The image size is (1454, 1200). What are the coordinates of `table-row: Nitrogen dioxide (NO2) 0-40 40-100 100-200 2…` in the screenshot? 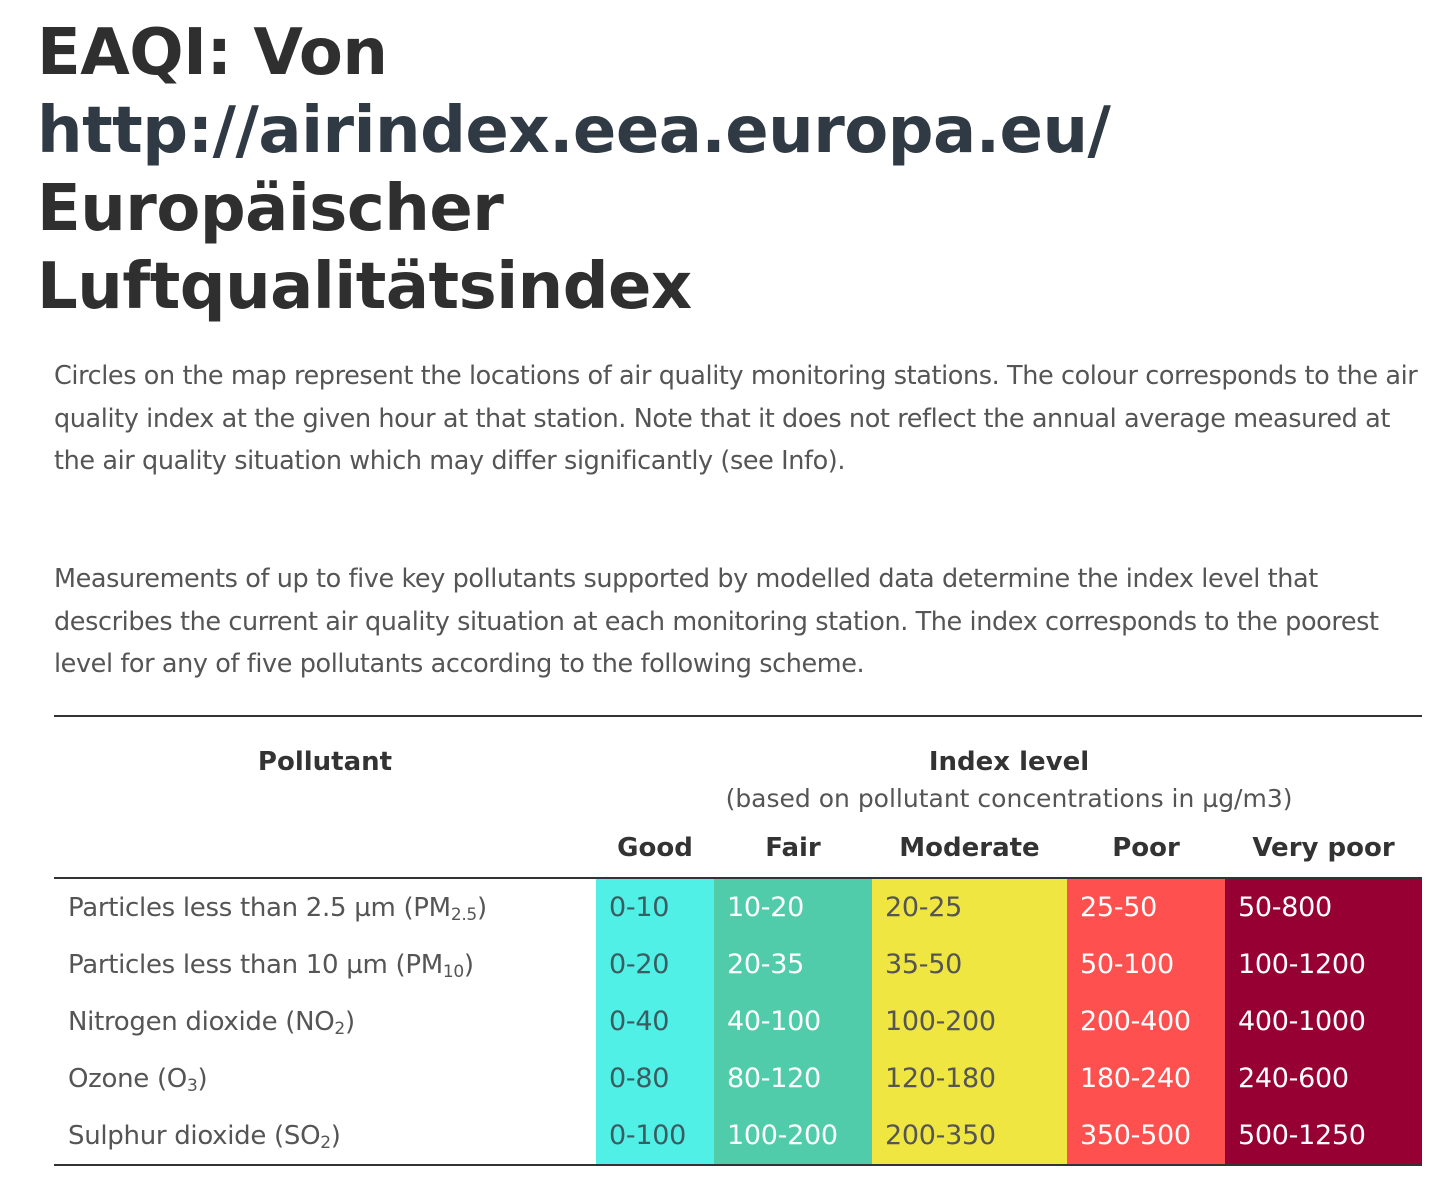 It's located at (738, 1021).